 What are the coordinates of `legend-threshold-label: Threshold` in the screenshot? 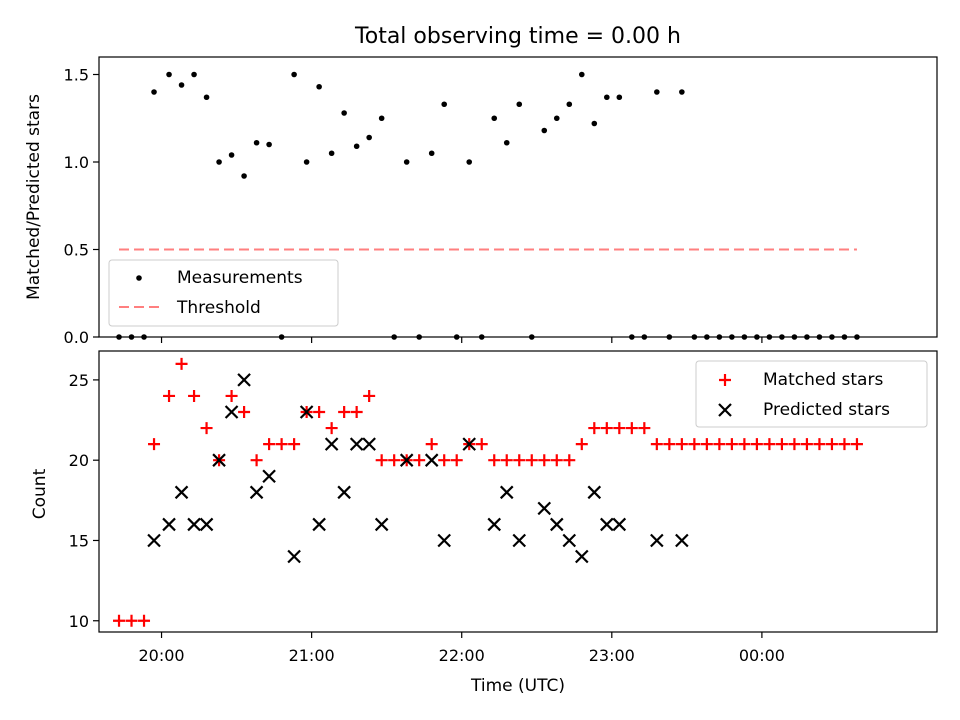 It's located at (218, 308).